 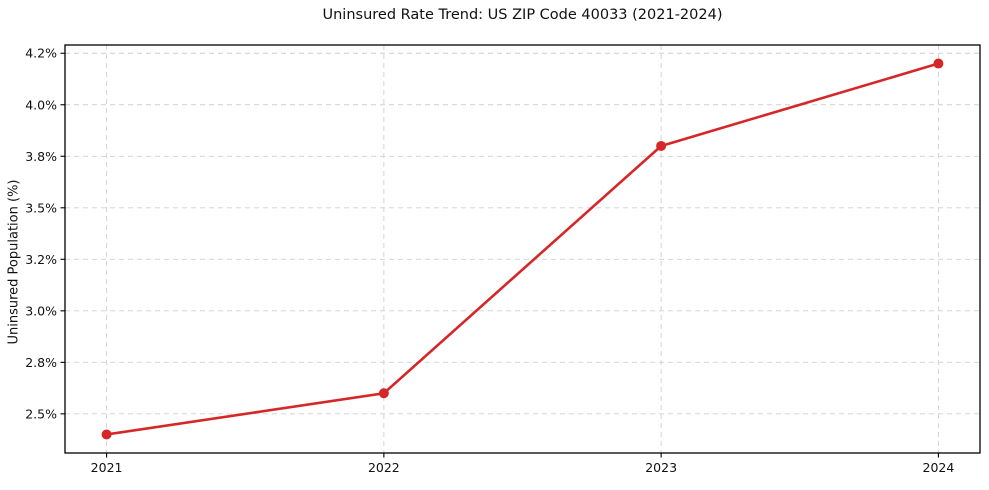 What do you see at coordinates (939, 467) in the screenshot?
I see `x-tick-label: 2024` at bounding box center [939, 467].